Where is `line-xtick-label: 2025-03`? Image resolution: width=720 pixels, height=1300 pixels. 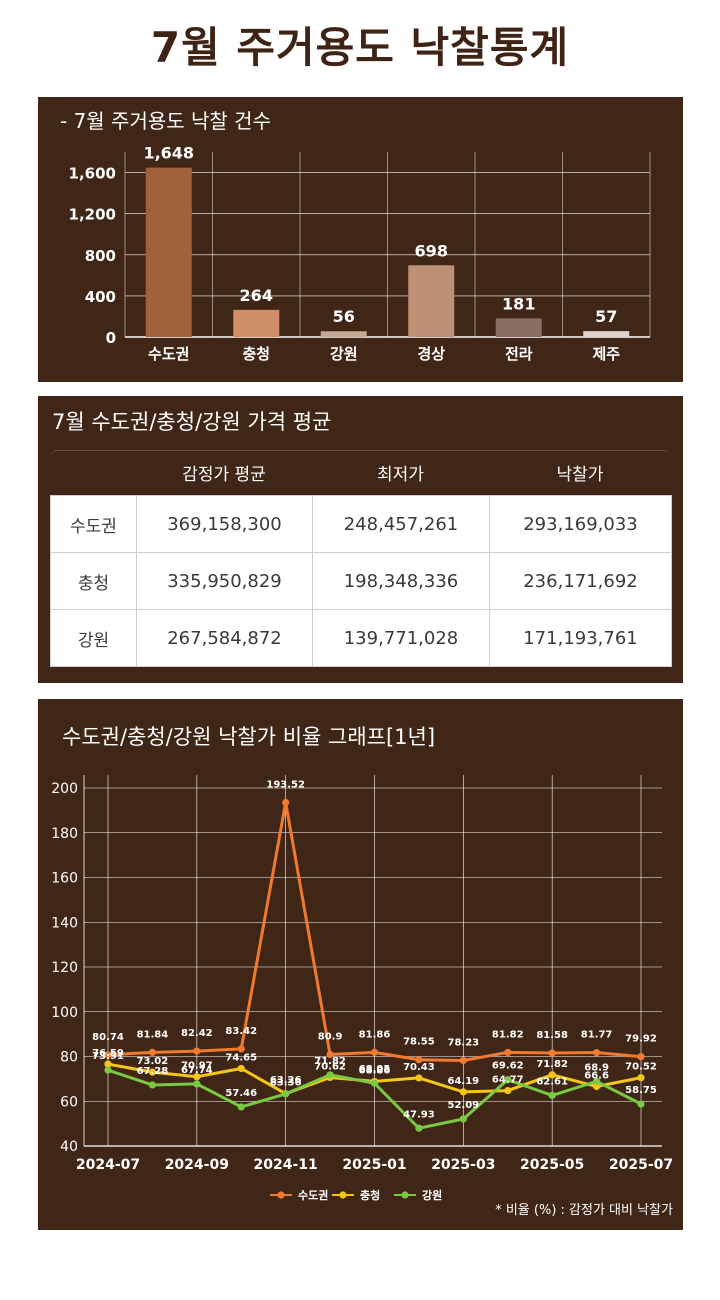
line-xtick-label: 2025-03 is located at coordinates (463, 1165).